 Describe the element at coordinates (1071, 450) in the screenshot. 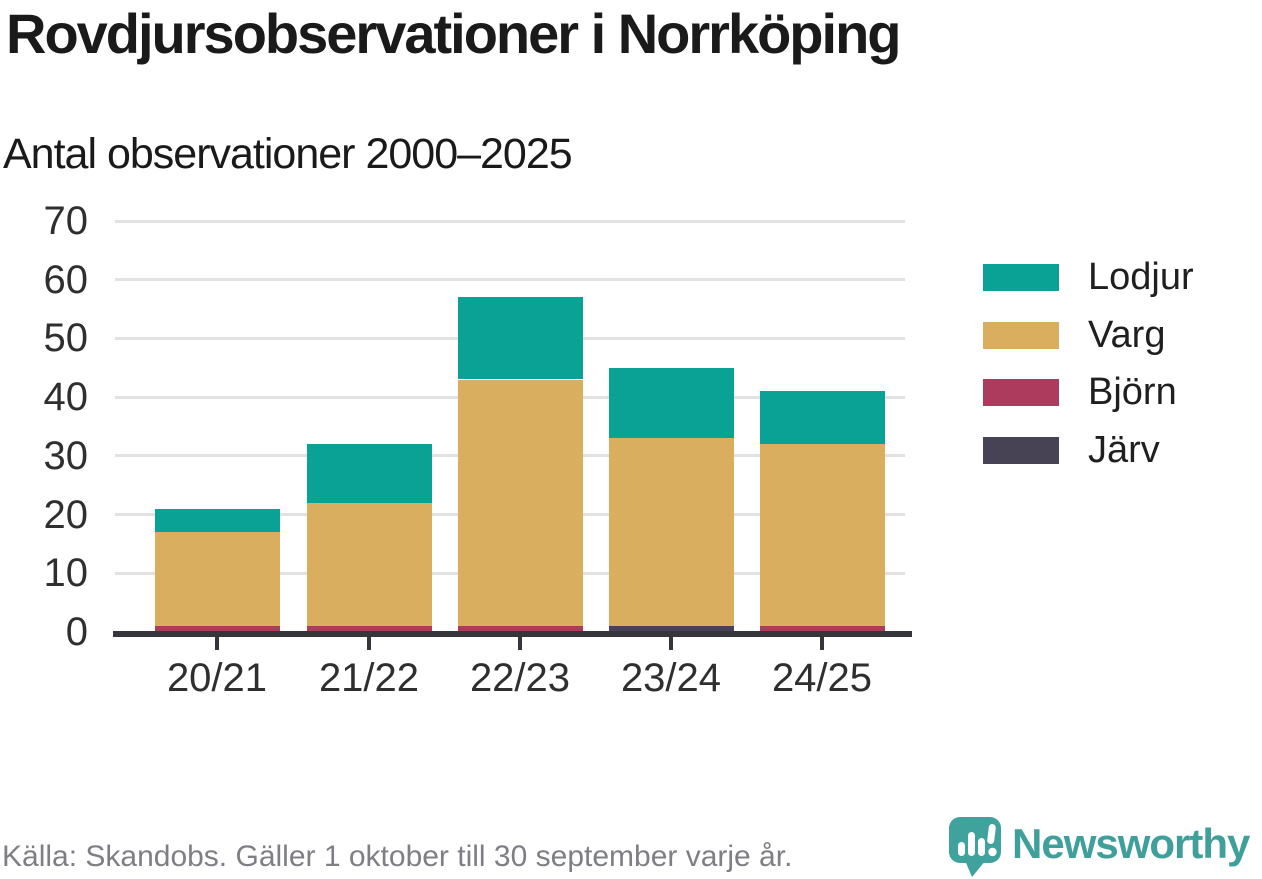

I see `legend-item-j-rv: Järv` at that location.